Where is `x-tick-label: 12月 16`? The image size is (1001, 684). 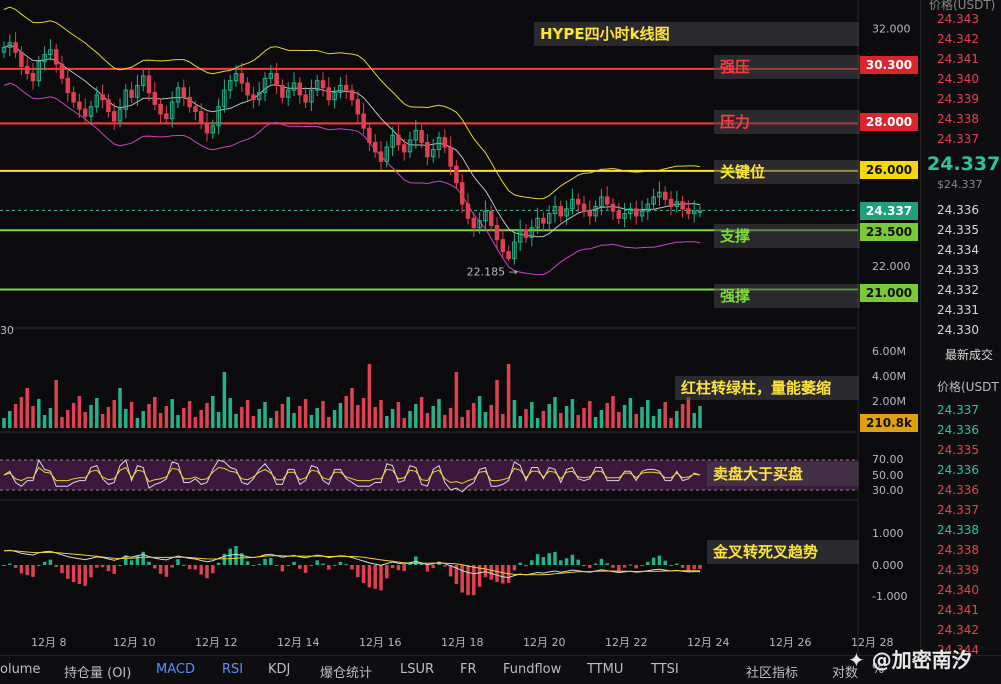 x-tick-label: 12月 16 is located at coordinates (380, 642).